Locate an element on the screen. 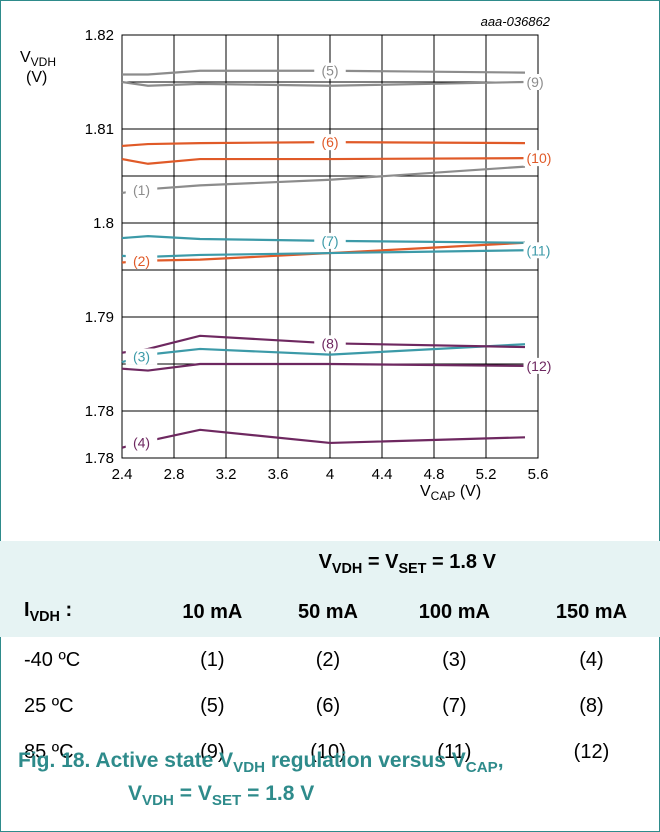 The image size is (660, 832). table-row: 25 ºC (5) (6) (7) (8) is located at coordinates (330, 706).